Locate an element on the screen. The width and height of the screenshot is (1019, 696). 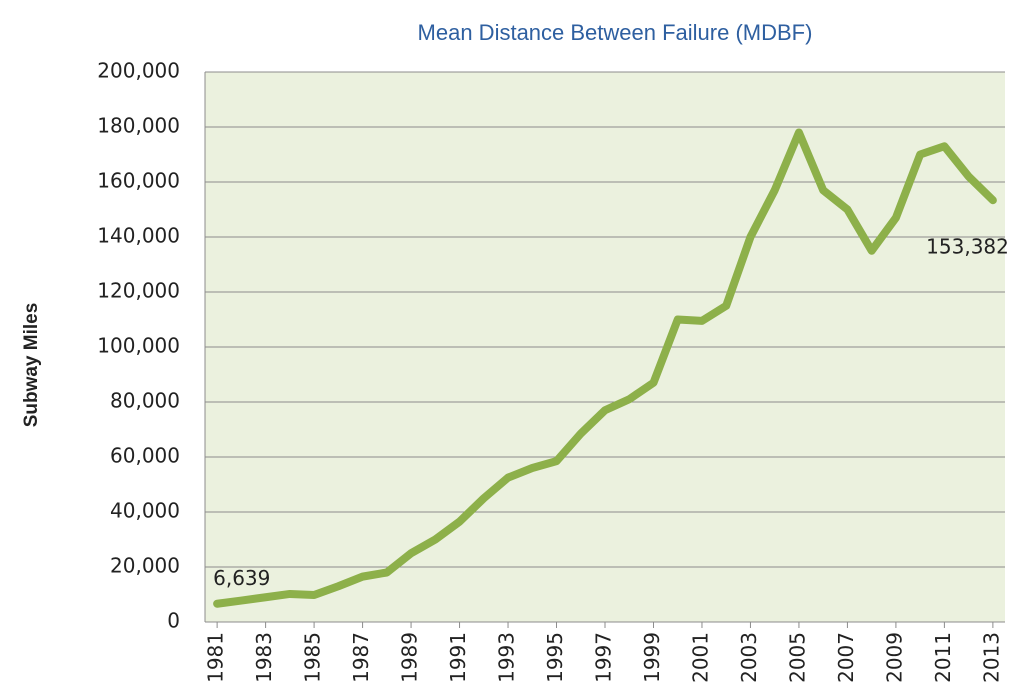
x-tick-label: 2001 is located at coordinates (700, 657).